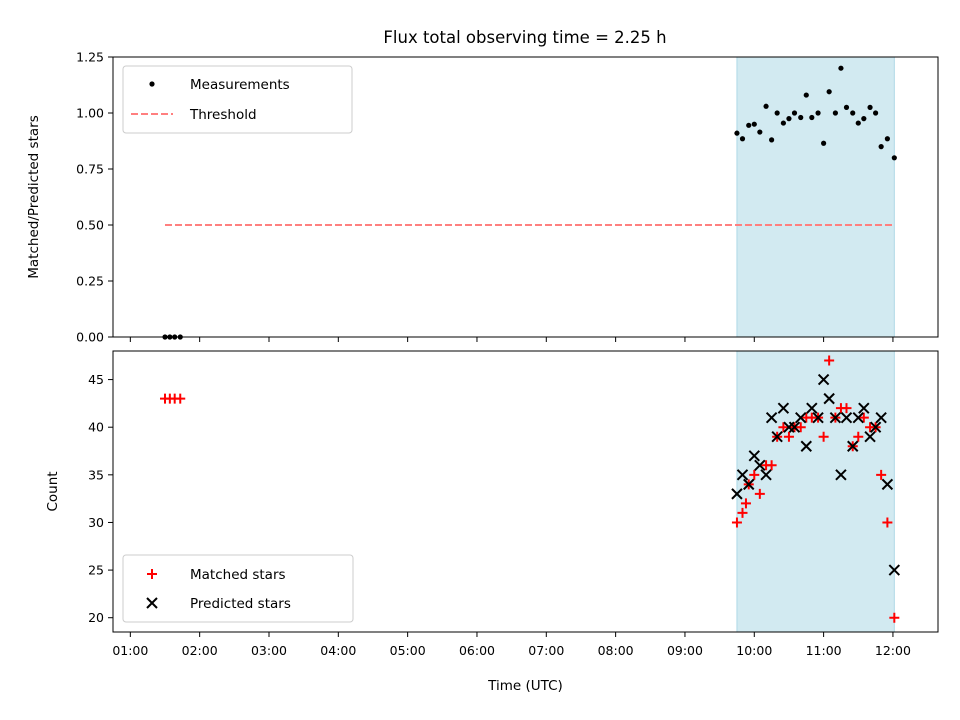 The width and height of the screenshot is (960, 720). Describe the element at coordinates (477, 650) in the screenshot. I see `x-tick-label: 06:00` at that location.